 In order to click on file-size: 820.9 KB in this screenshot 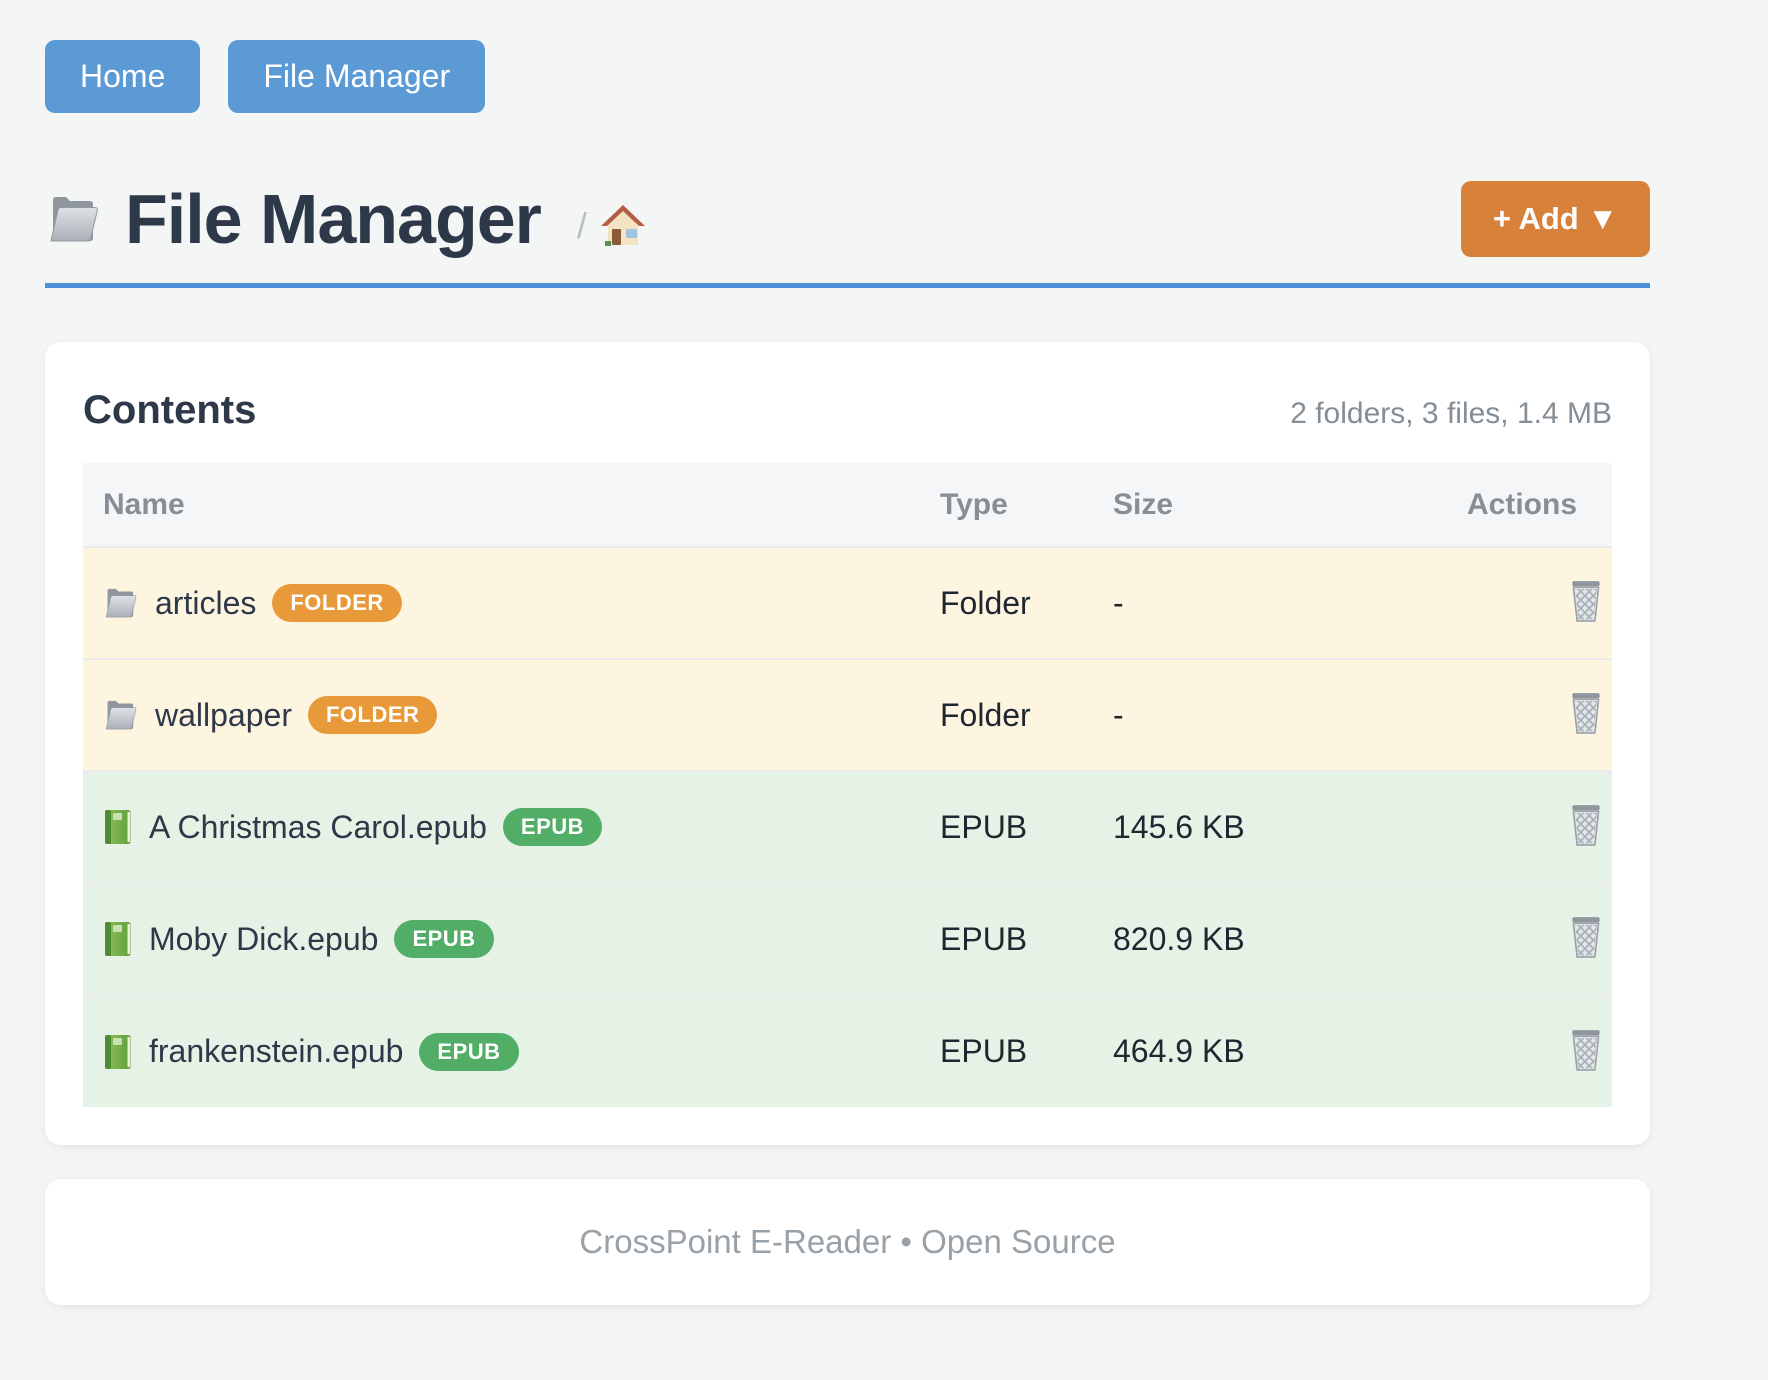, I will do `click(1290, 939)`.